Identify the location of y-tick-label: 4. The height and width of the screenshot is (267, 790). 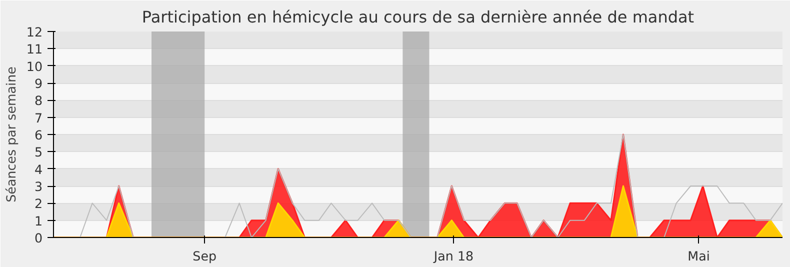
(38, 169).